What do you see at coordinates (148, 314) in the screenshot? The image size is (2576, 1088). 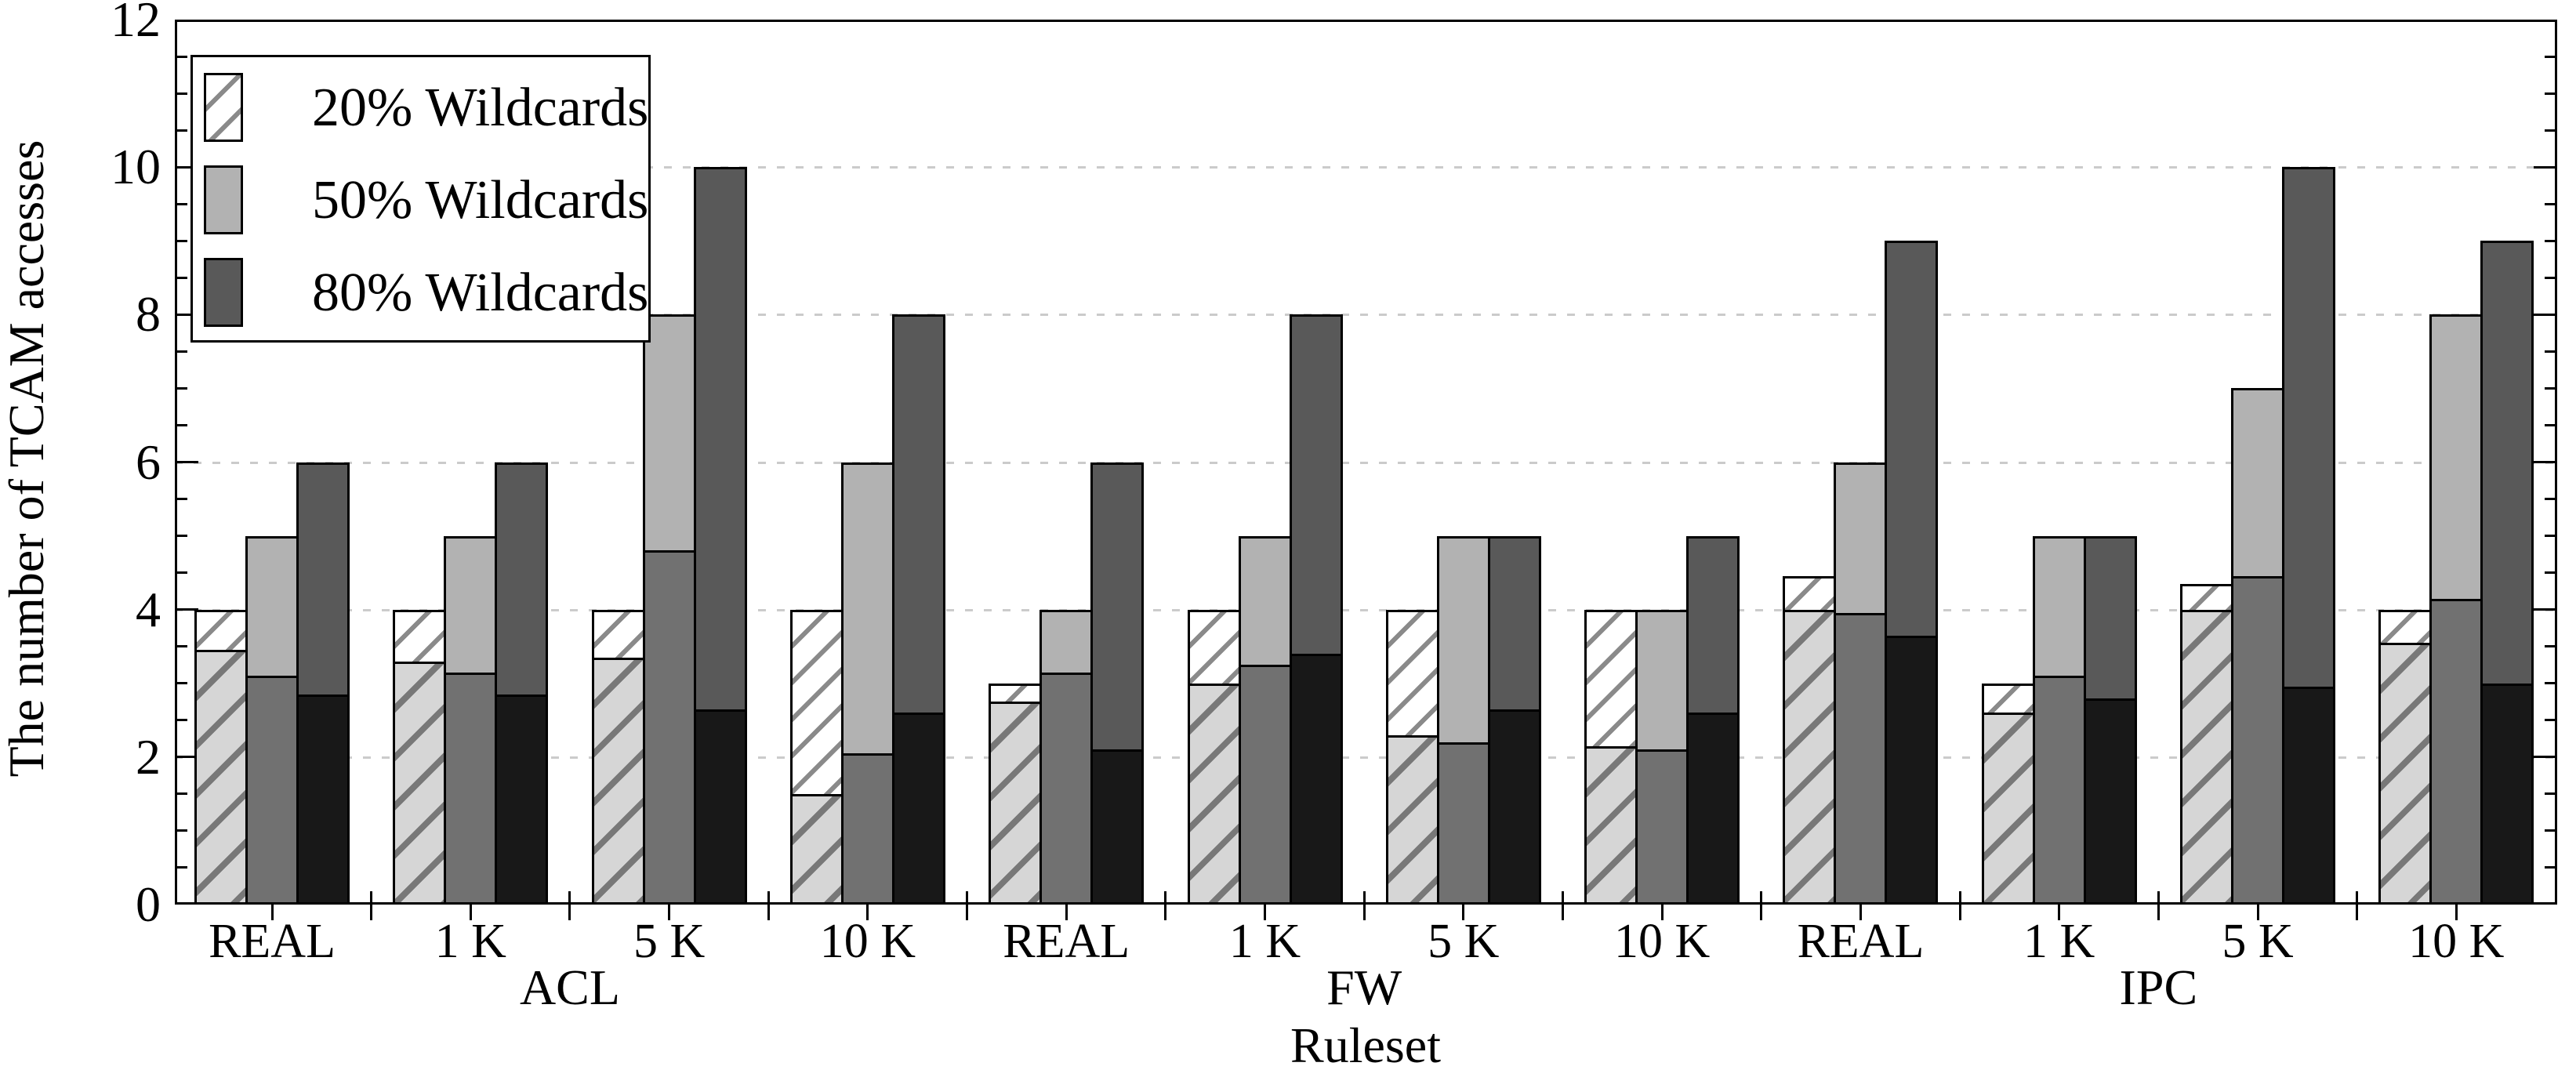 I see `y-tick-label: 8` at bounding box center [148, 314].